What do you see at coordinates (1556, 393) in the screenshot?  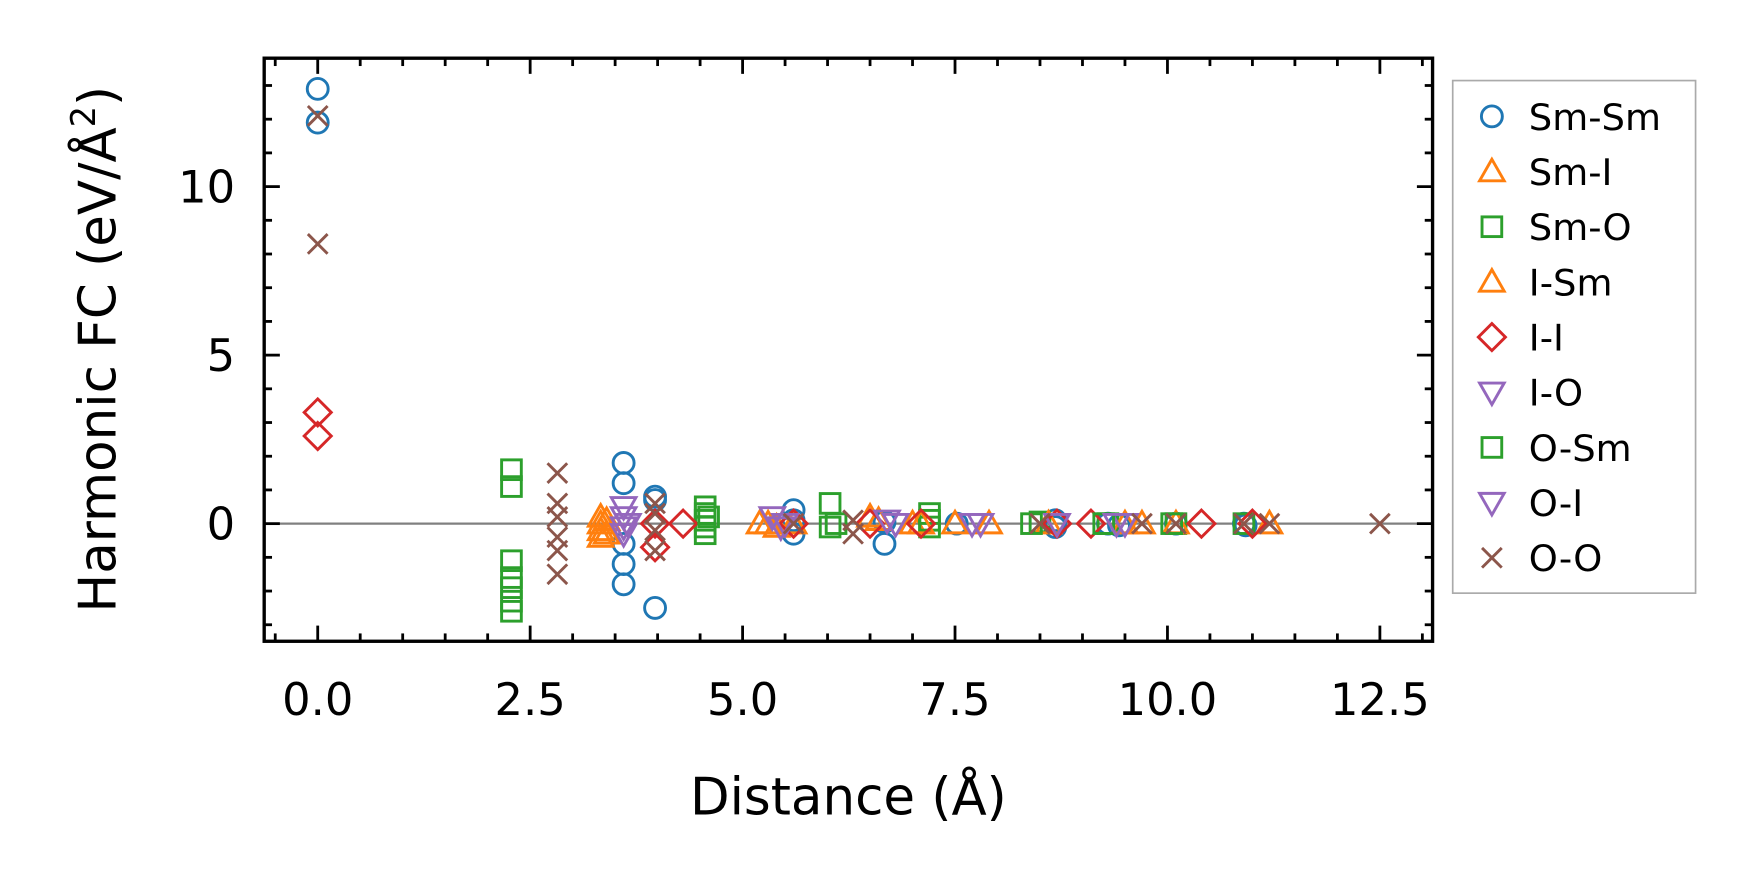 I see `legend-label: I-O` at bounding box center [1556, 393].